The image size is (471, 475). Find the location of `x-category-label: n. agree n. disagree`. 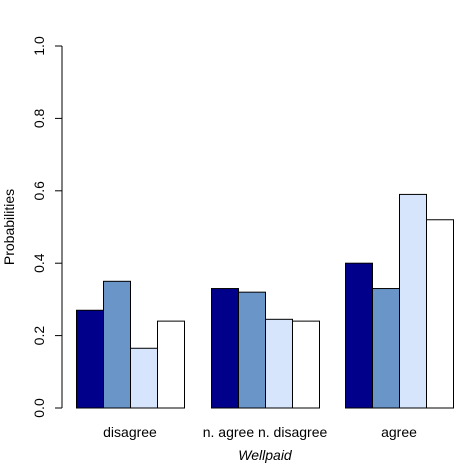

x-category-label: n. agree n. disagree is located at coordinates (265, 432).